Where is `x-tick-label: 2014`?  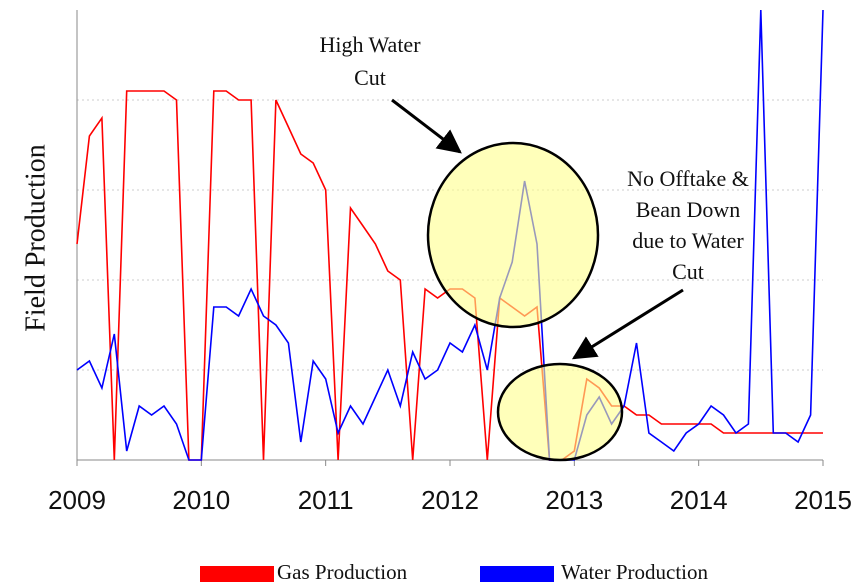 x-tick-label: 2014 is located at coordinates (699, 500).